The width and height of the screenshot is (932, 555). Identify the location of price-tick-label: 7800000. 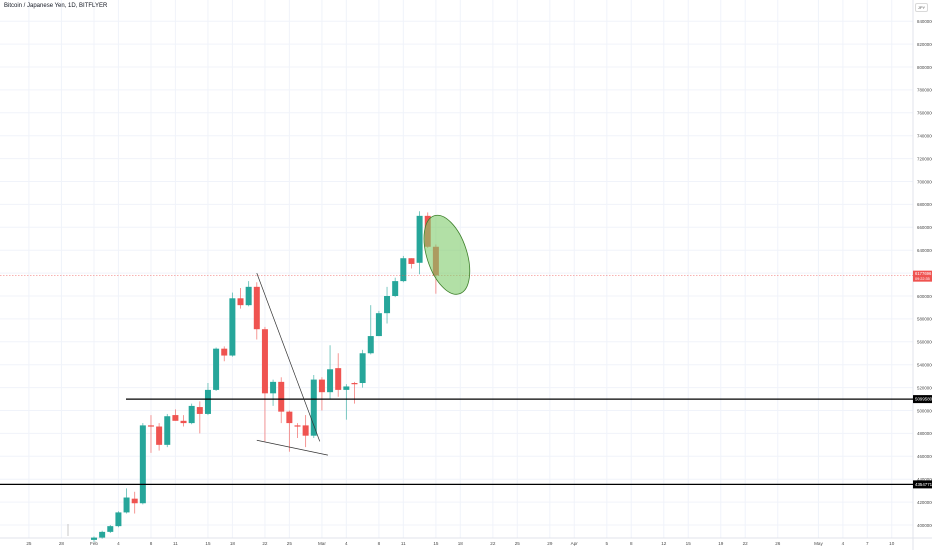
(924, 90).